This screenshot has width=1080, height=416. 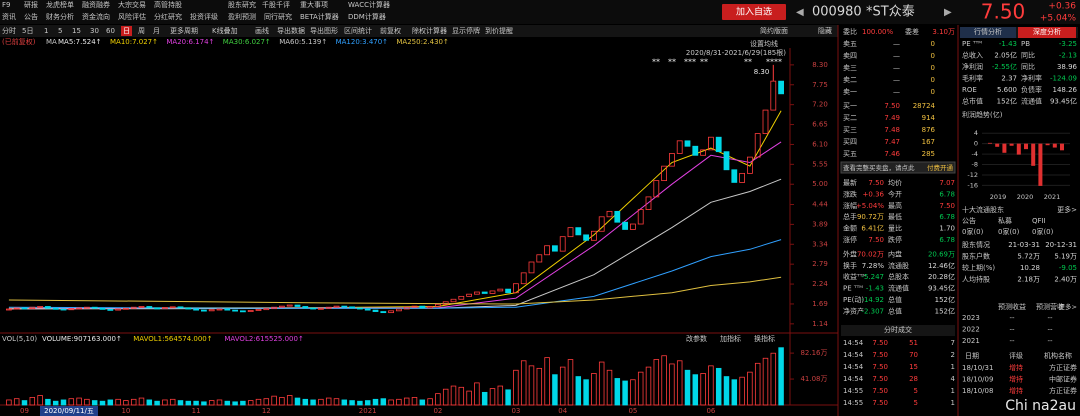 What do you see at coordinates (696, 338) in the screenshot?
I see `indicator-button: 改参数` at bounding box center [696, 338].